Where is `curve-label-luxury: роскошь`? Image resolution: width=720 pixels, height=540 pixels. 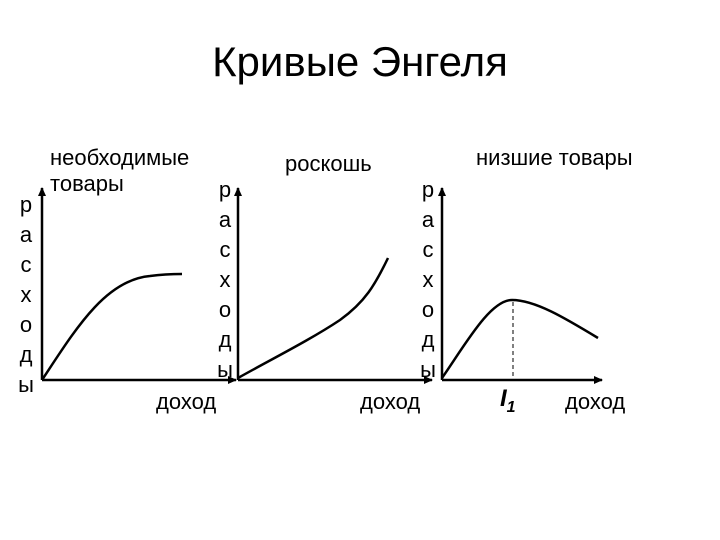
curve-label-luxury: роскошь is located at coordinates (328, 163).